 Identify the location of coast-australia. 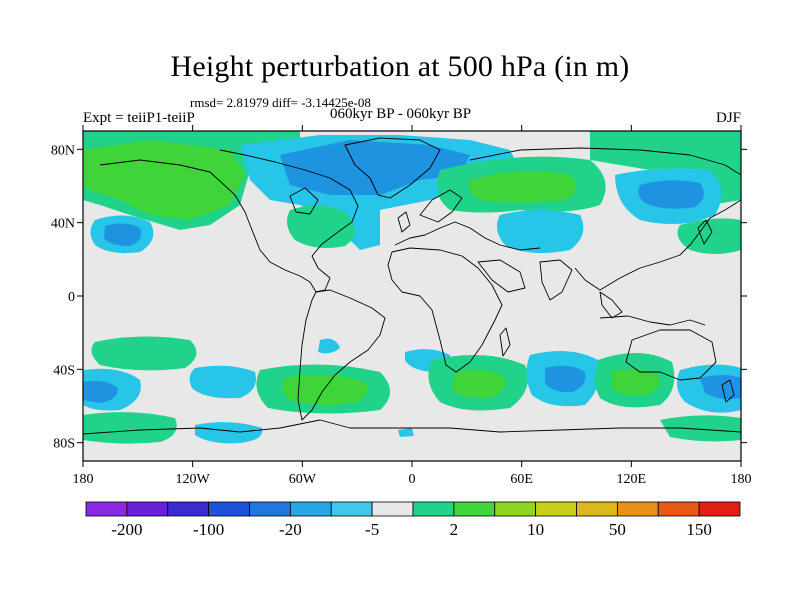
(671, 355).